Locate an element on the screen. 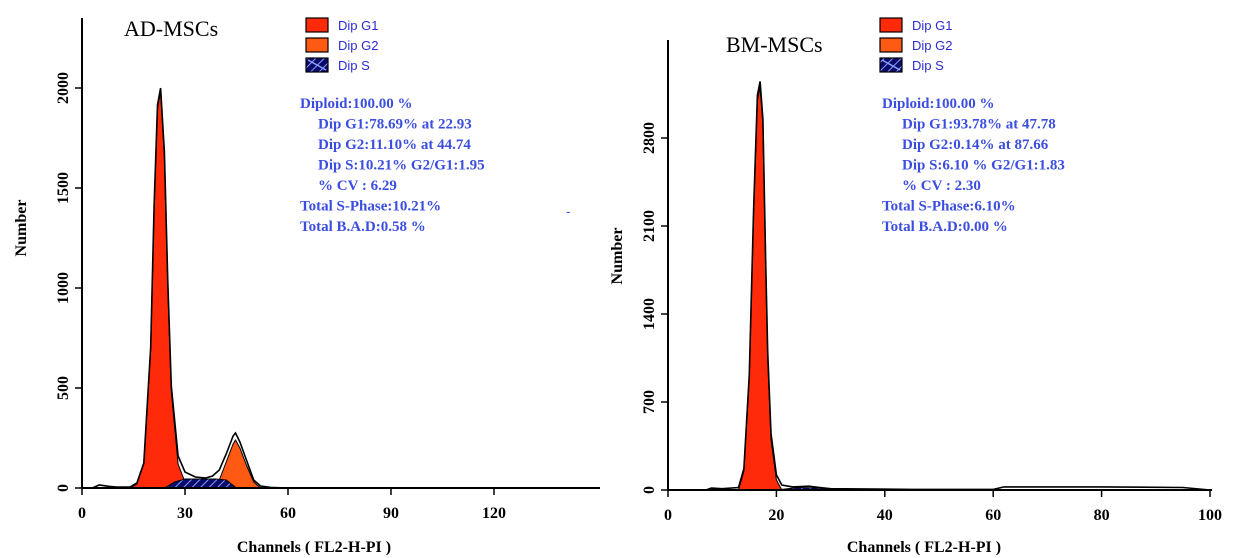 This screenshot has width=1234, height=558. stats-line: Total B.A.D:0.58 % is located at coordinates (363, 227).